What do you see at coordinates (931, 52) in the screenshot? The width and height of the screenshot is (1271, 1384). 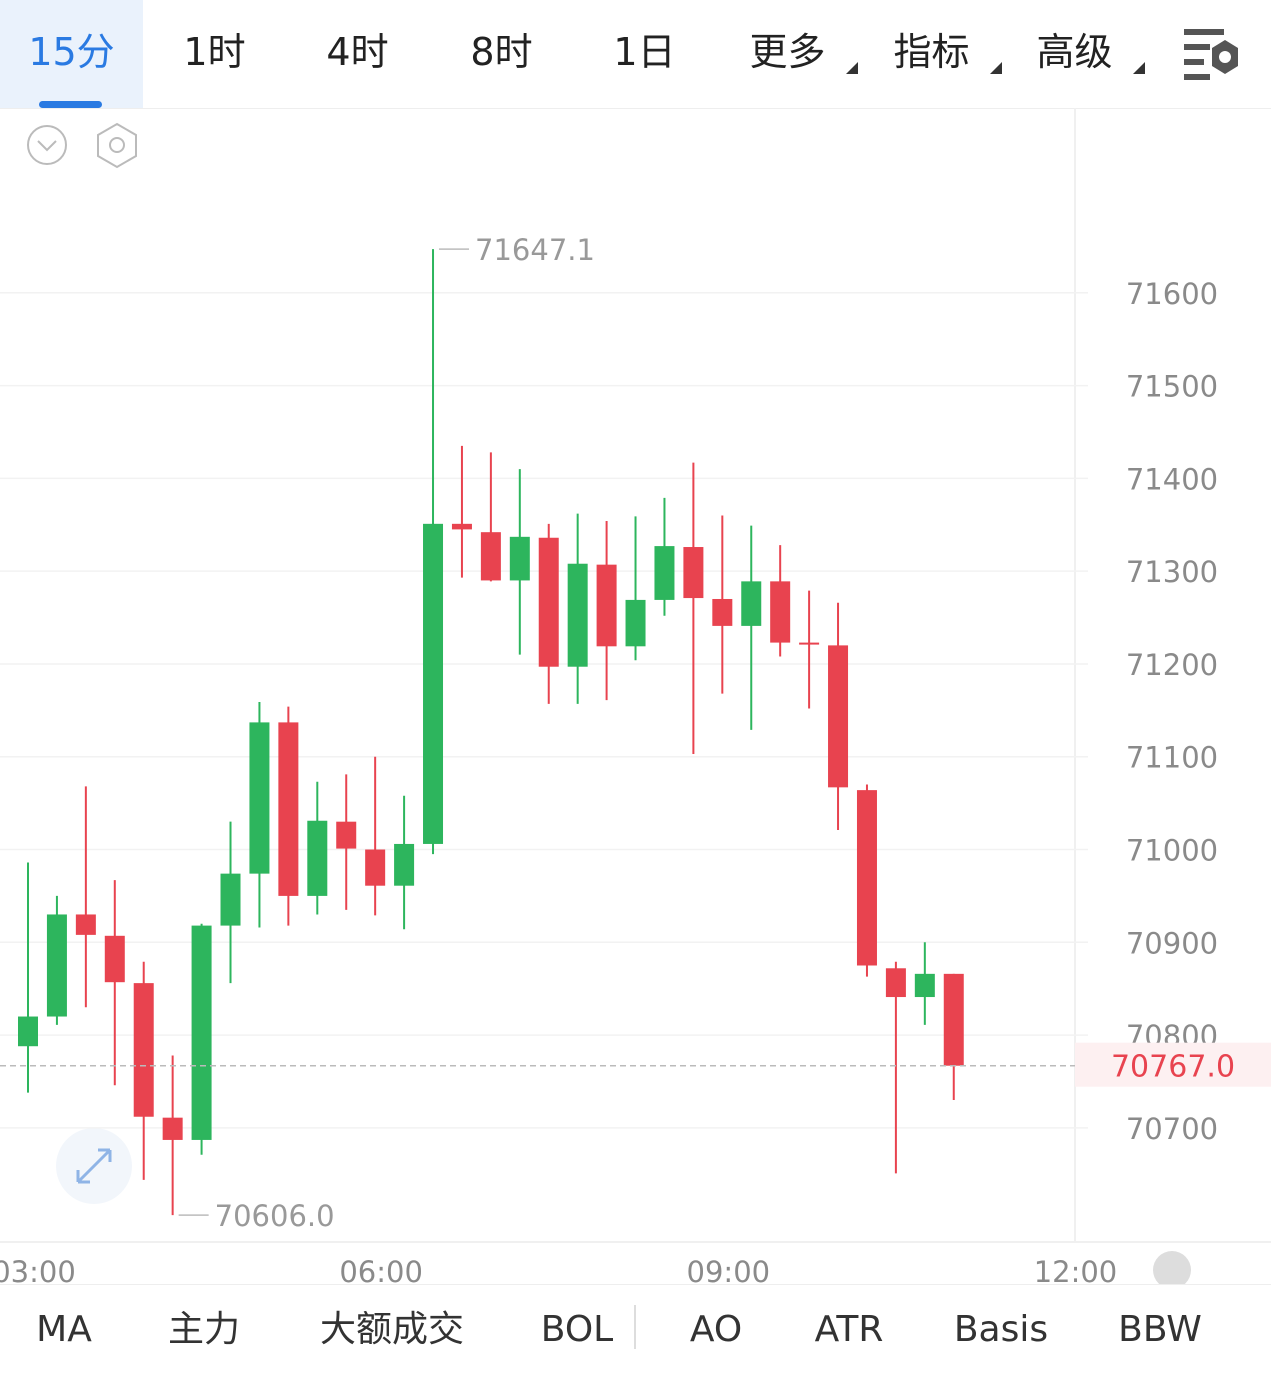 I see `timeframe-tab: 指标` at bounding box center [931, 52].